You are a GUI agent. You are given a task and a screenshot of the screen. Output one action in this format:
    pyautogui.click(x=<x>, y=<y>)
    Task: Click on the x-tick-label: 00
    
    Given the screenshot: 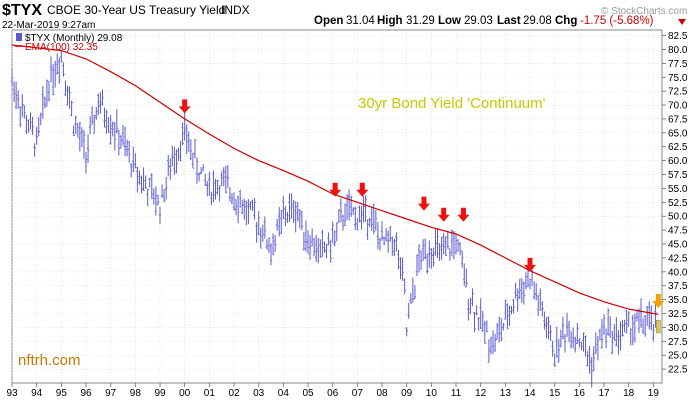 What is the action you would take?
    pyautogui.click(x=185, y=393)
    